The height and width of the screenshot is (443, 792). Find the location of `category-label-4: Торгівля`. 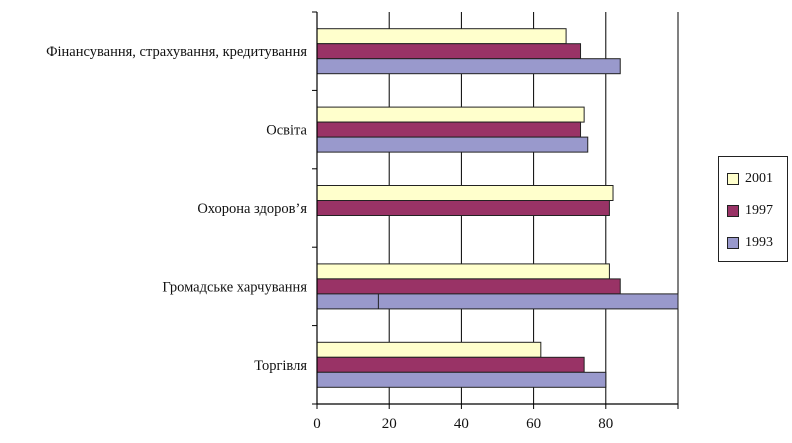

category-label-4: Торгівля is located at coordinates (280, 366).